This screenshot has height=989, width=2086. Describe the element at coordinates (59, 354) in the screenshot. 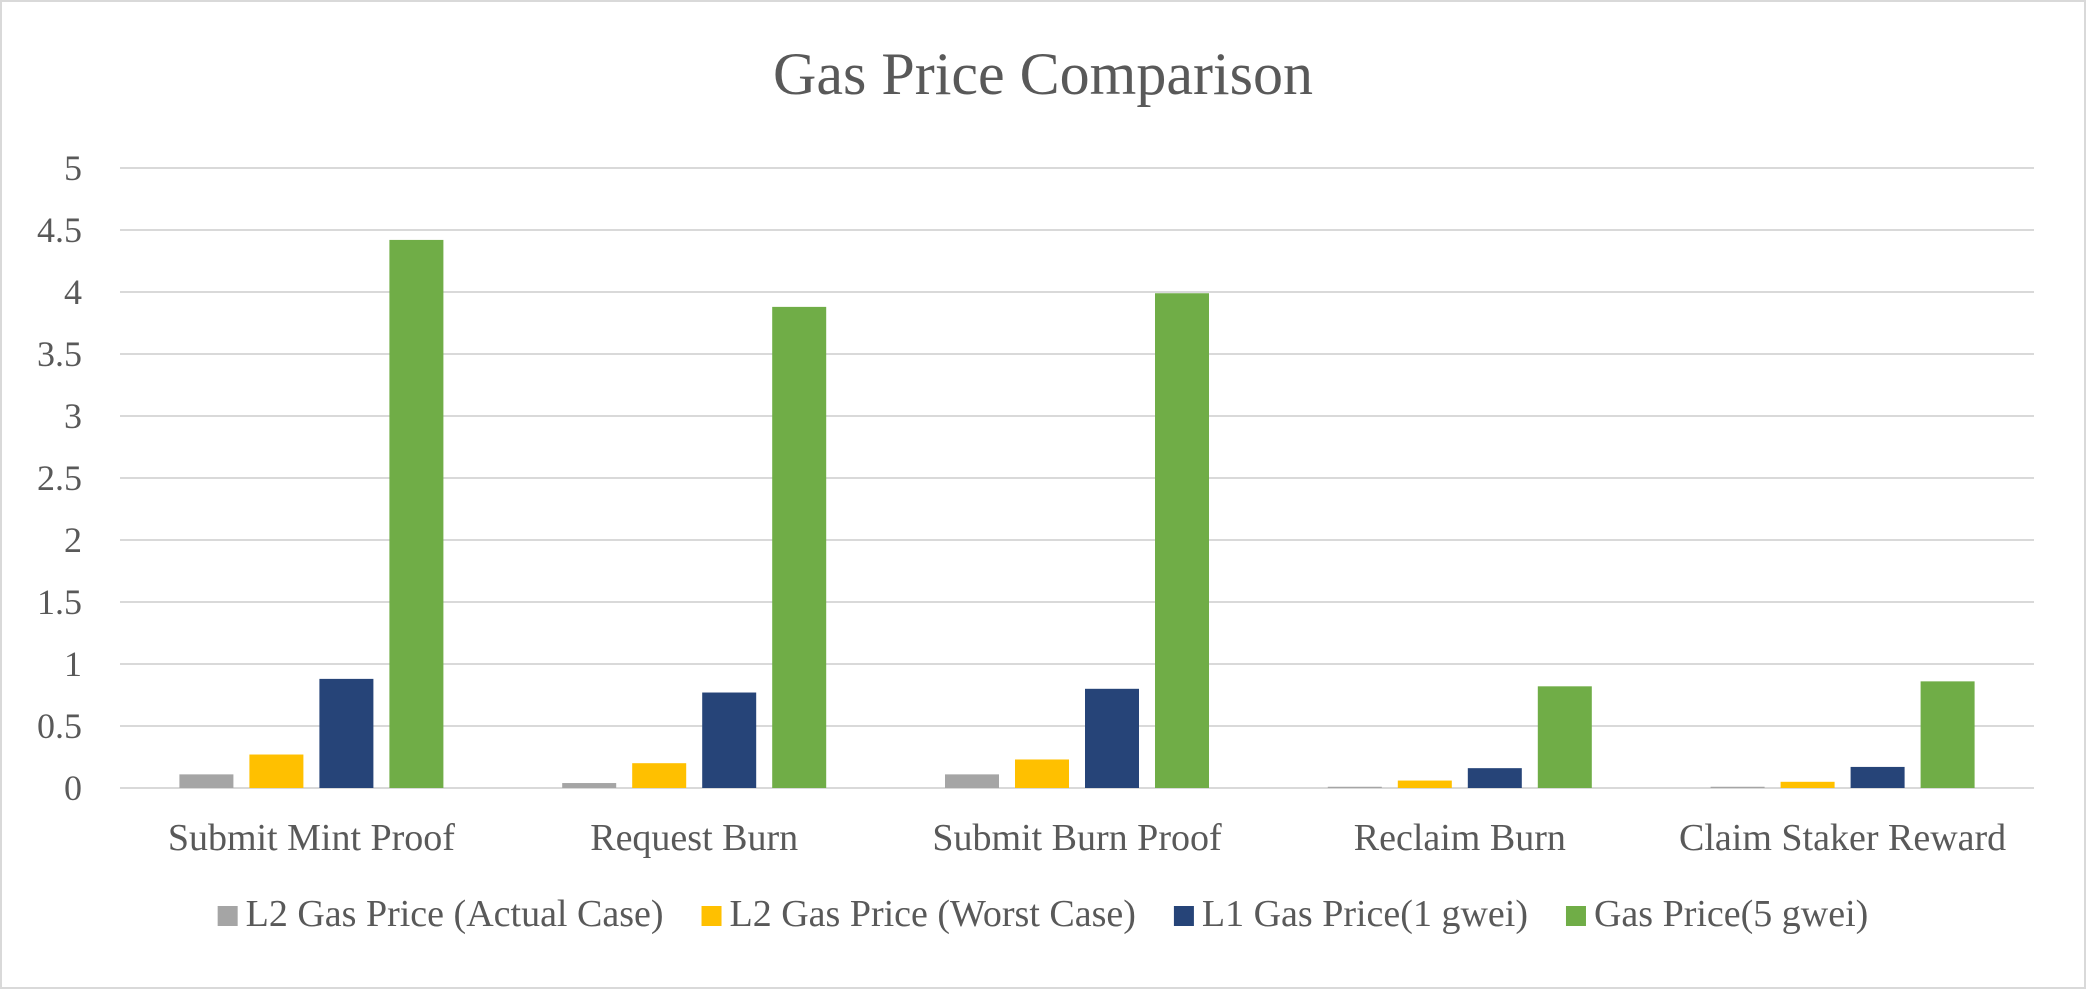

I see `y-tick-label: 3.5` at that location.